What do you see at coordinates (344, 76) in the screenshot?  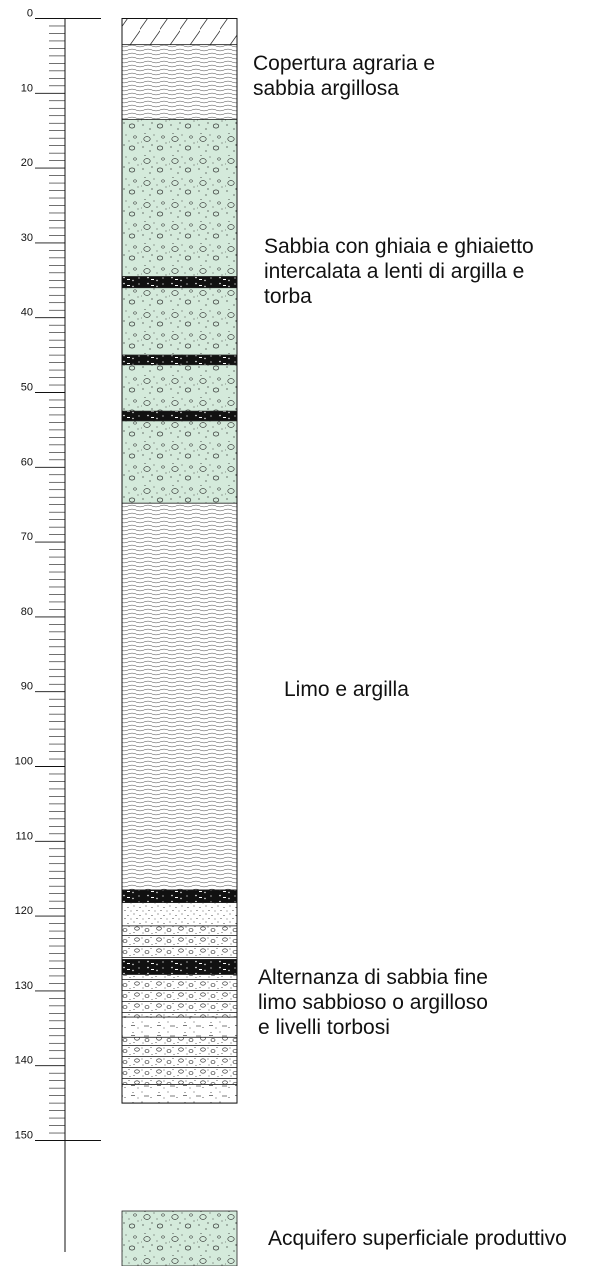 I see `label-copertura: Copertura agraria e sabbia argillosa` at bounding box center [344, 76].